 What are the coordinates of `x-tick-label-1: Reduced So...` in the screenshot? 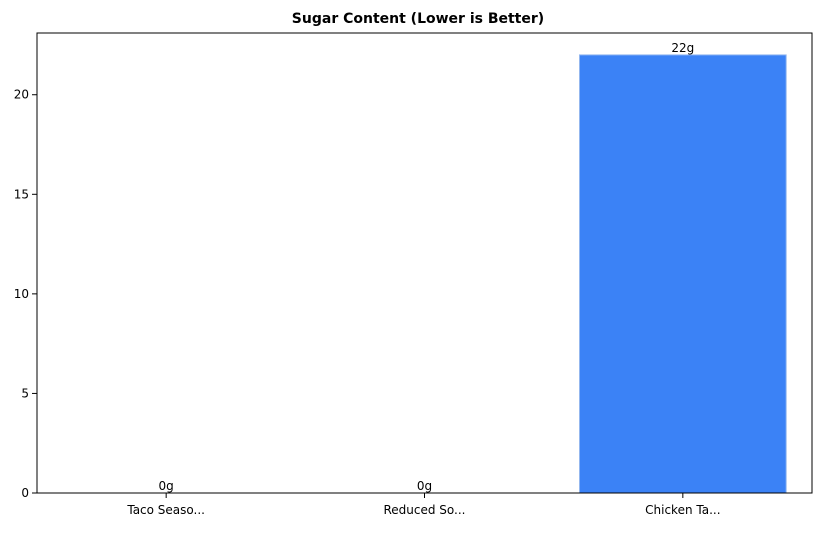 It's located at (424, 510).